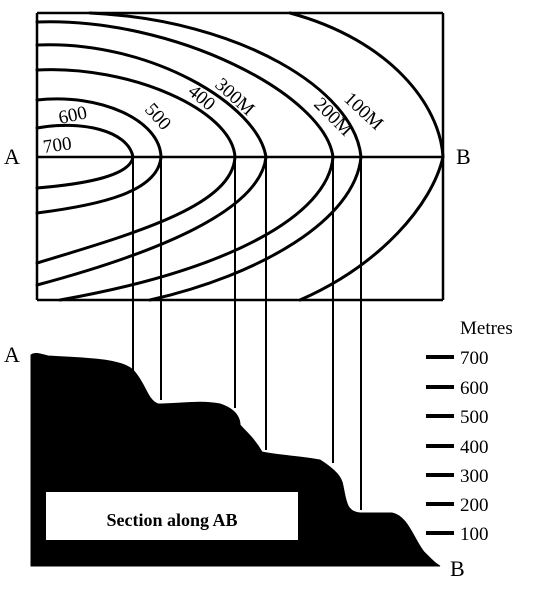  Describe the element at coordinates (157, 116) in the screenshot. I see `contour-label-500: 500` at that location.